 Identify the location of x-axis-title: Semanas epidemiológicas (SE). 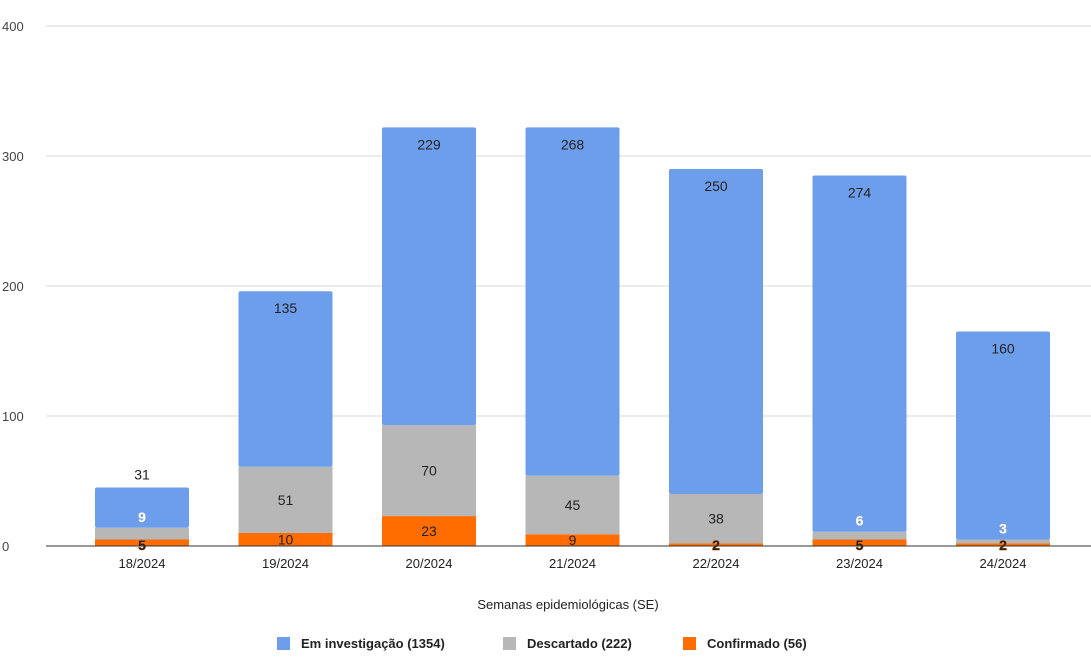
(567, 604).